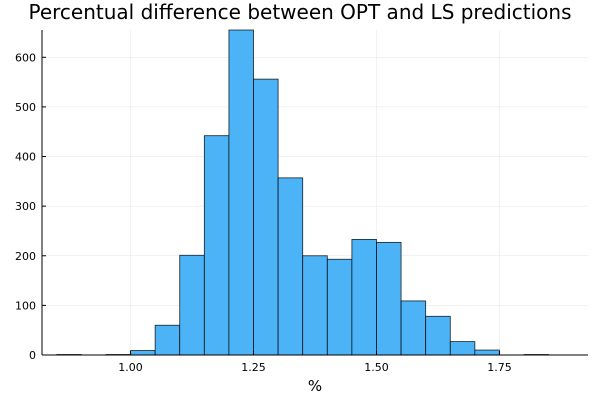  What do you see at coordinates (25, 256) in the screenshot?
I see `y-tick-label: 200` at bounding box center [25, 256].